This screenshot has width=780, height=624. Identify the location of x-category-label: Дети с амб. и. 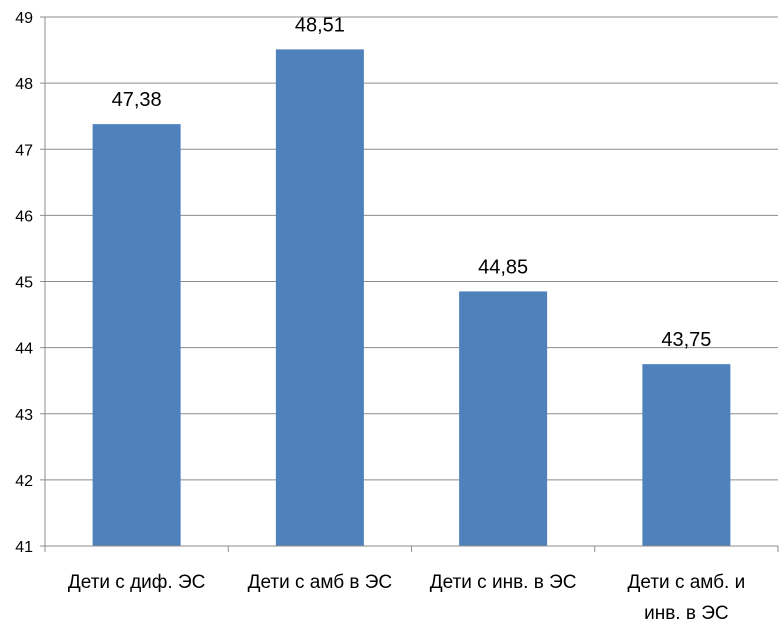
(687, 582).